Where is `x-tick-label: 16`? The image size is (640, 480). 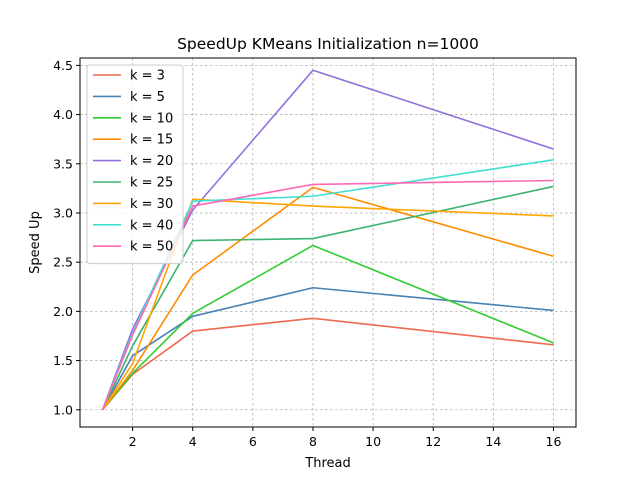 x-tick-label: 16 is located at coordinates (554, 441).